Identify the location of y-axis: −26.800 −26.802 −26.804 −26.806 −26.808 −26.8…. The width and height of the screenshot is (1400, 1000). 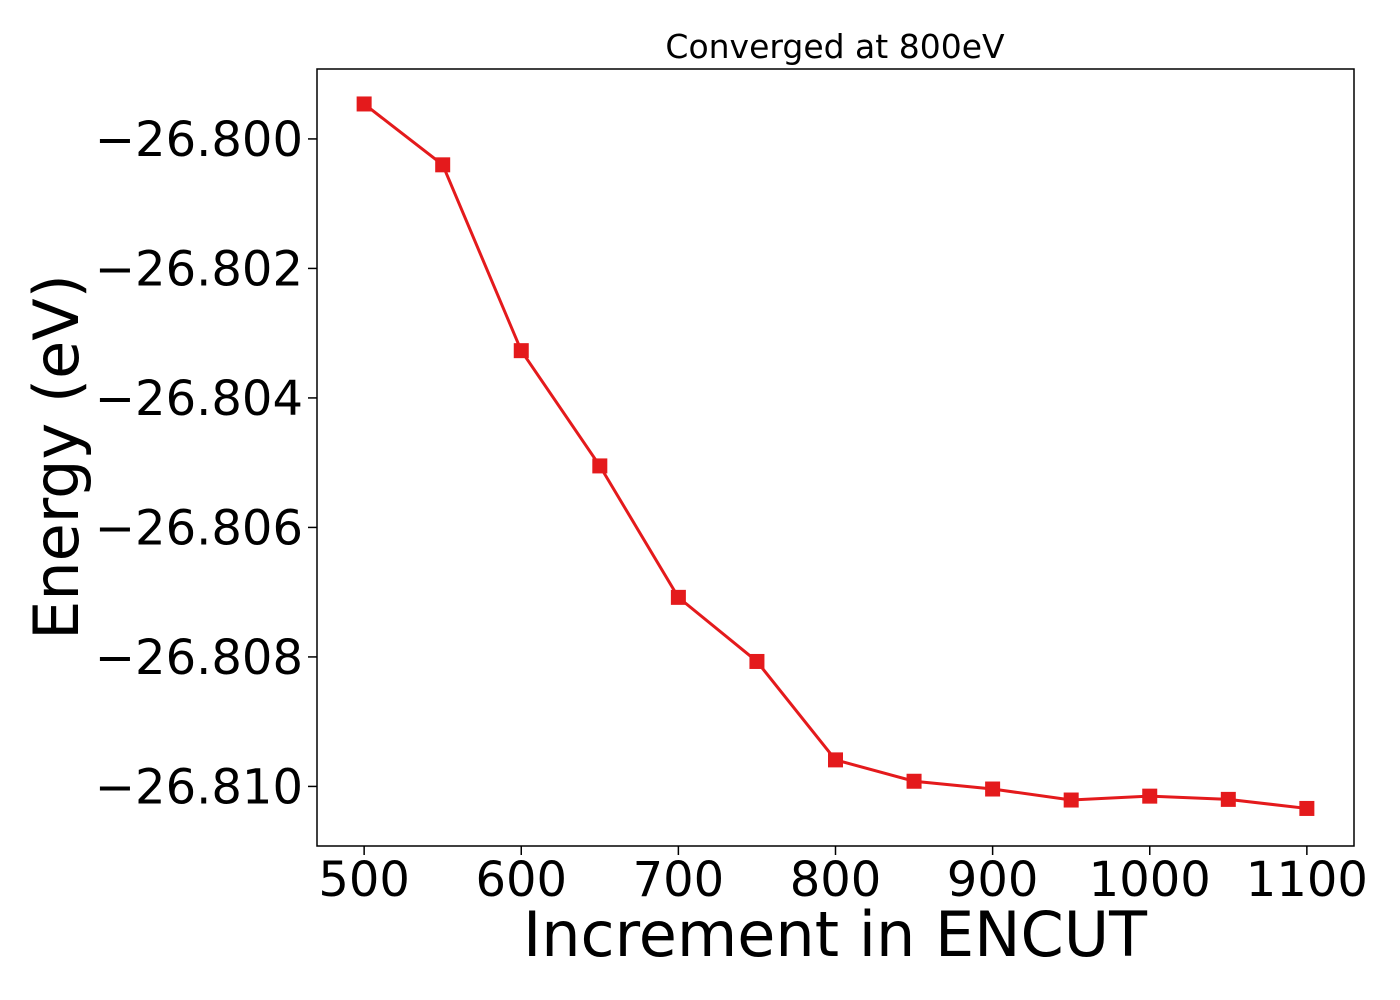
(206, 463).